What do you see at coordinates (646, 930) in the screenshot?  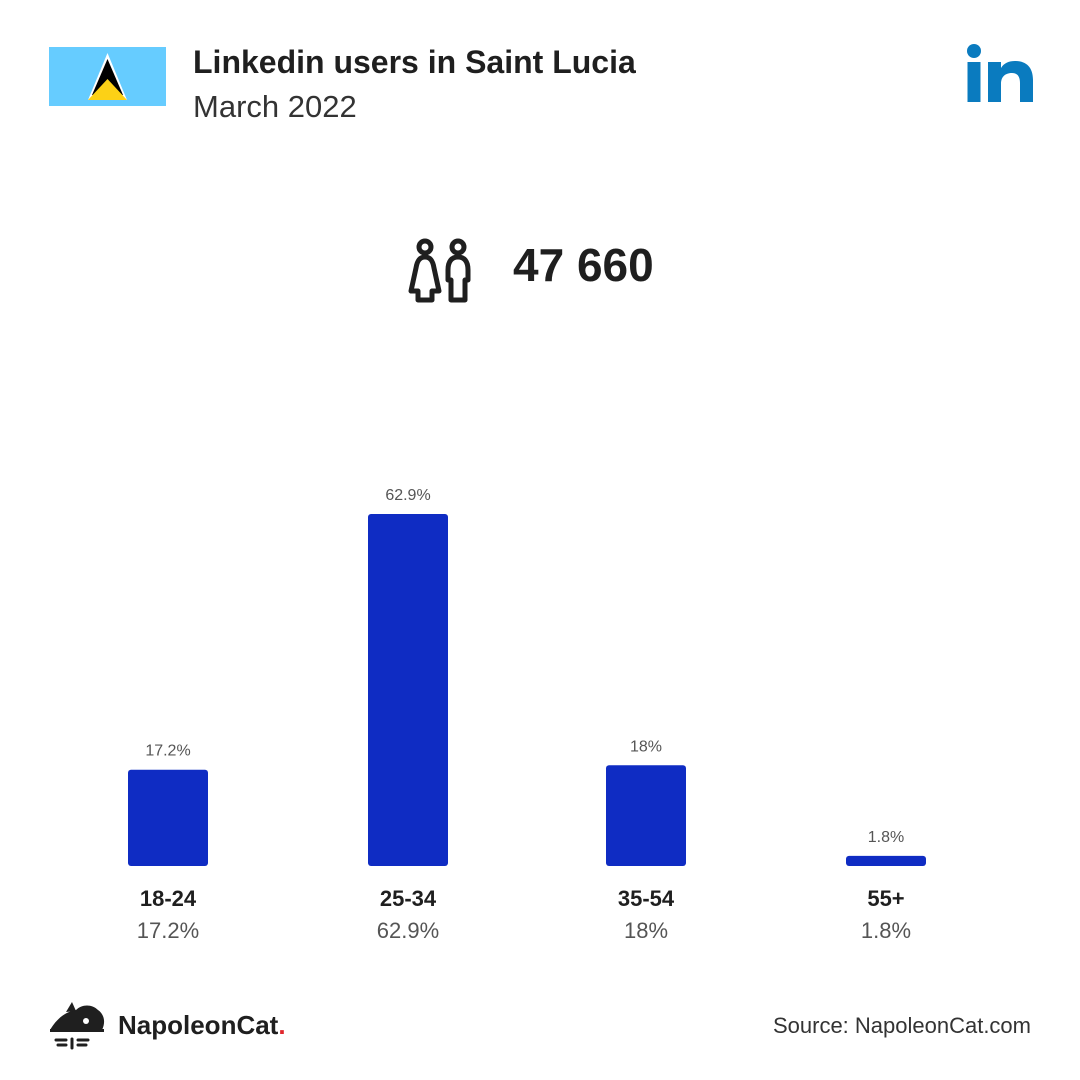 I see `category-value-label: 18%` at bounding box center [646, 930].